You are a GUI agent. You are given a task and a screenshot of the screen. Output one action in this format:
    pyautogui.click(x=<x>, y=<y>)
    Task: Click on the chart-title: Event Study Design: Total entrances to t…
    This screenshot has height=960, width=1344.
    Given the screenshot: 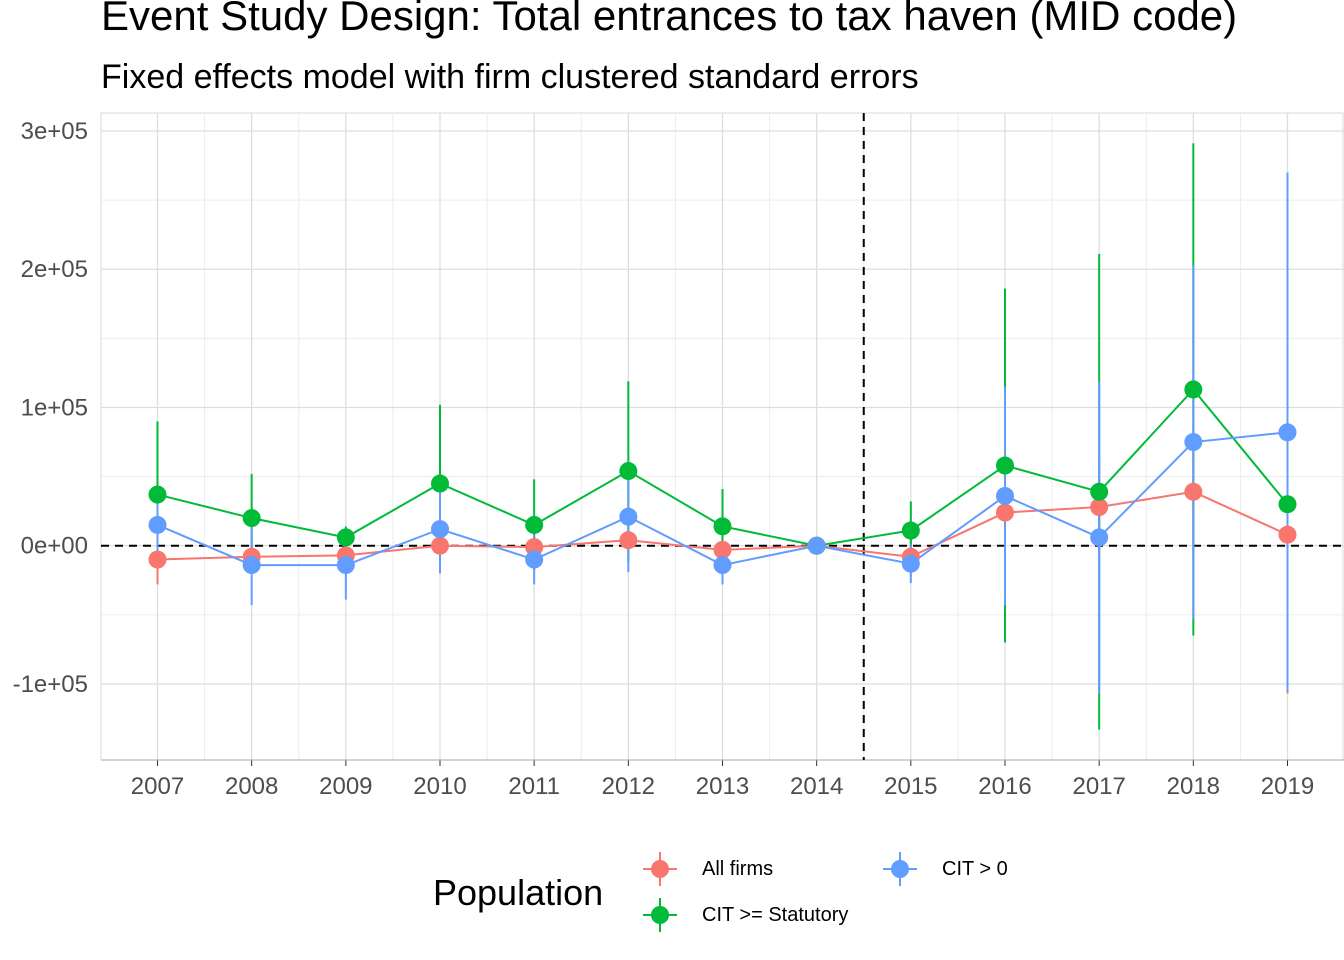 What is the action you would take?
    pyautogui.click(x=669, y=19)
    